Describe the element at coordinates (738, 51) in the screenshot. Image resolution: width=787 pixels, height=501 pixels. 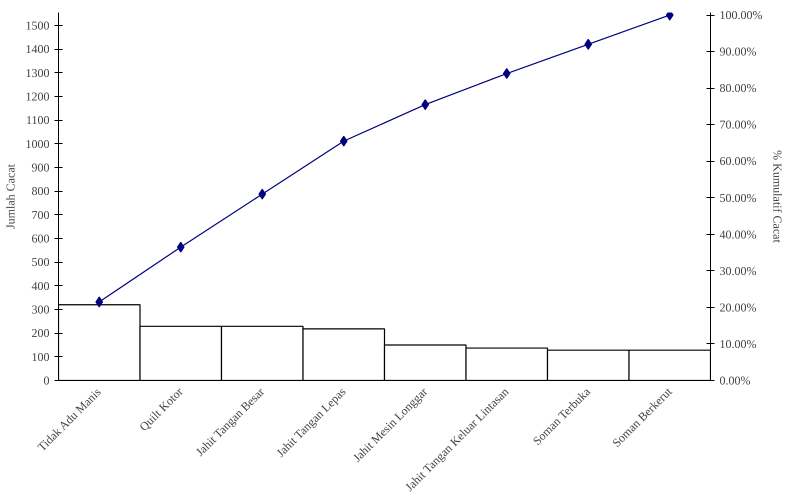
I see `y2-tick-label: 90.00%` at that location.